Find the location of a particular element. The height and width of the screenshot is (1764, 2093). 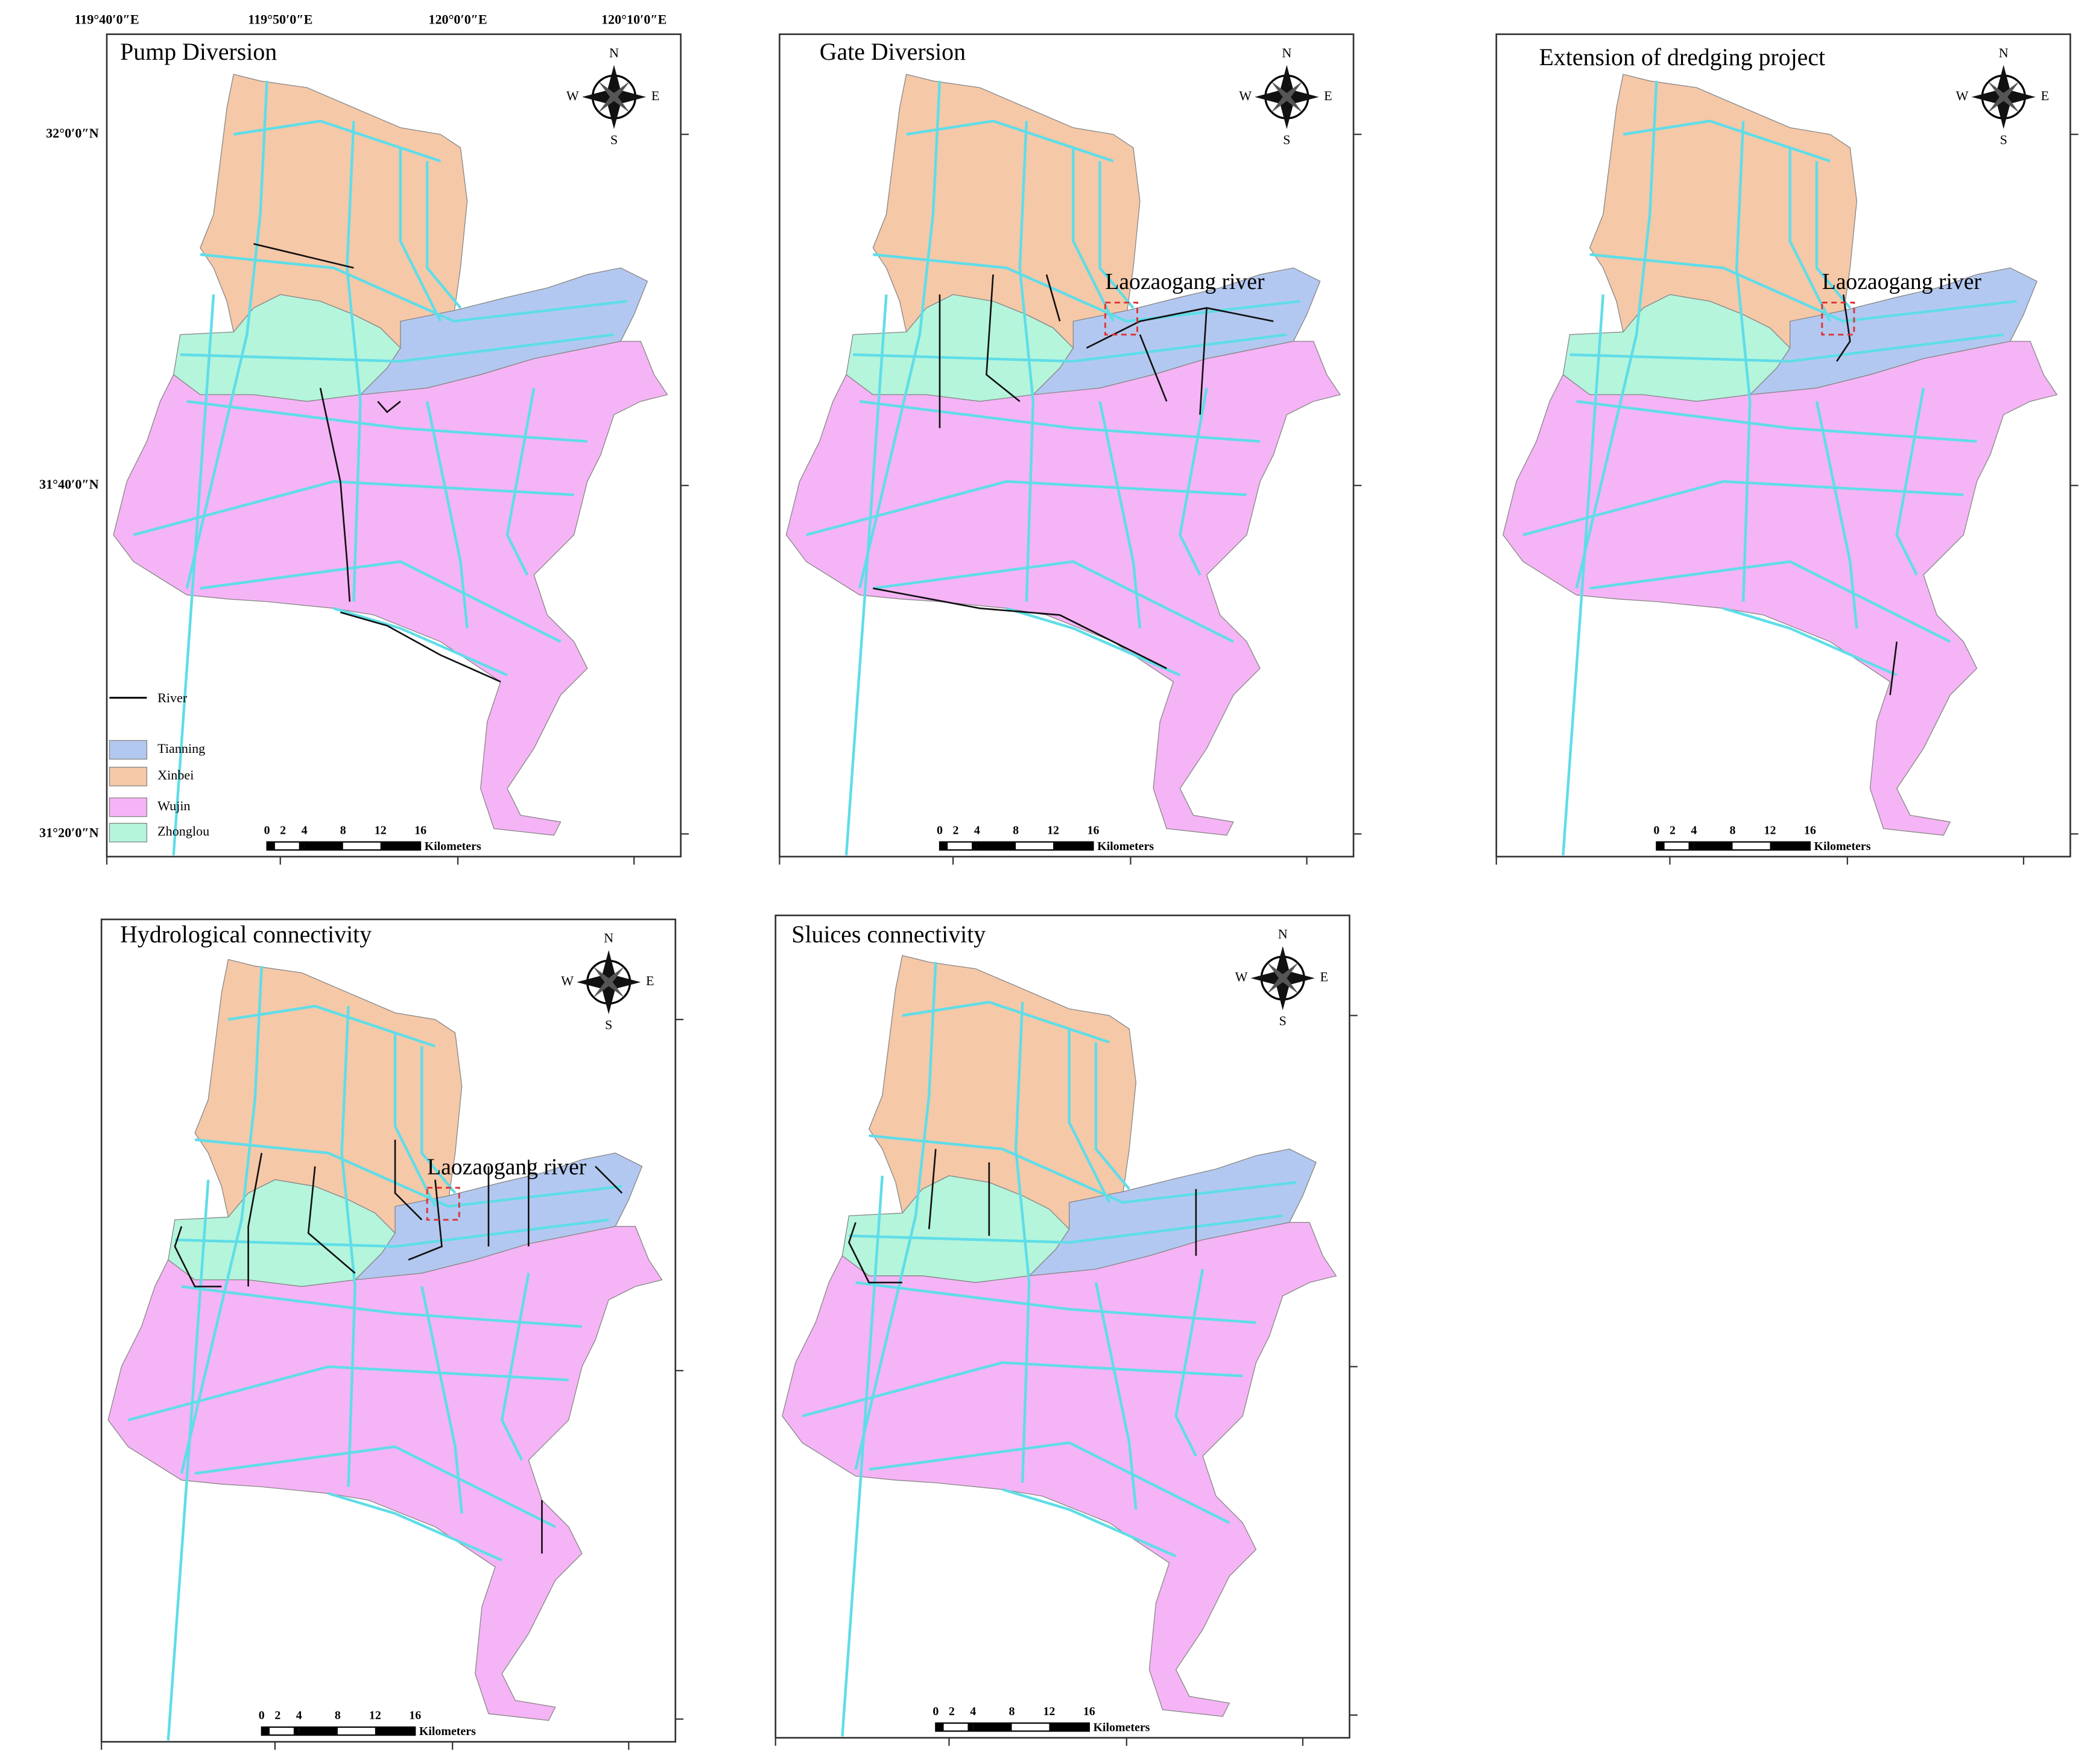

legend-label: River is located at coordinates (172, 697).